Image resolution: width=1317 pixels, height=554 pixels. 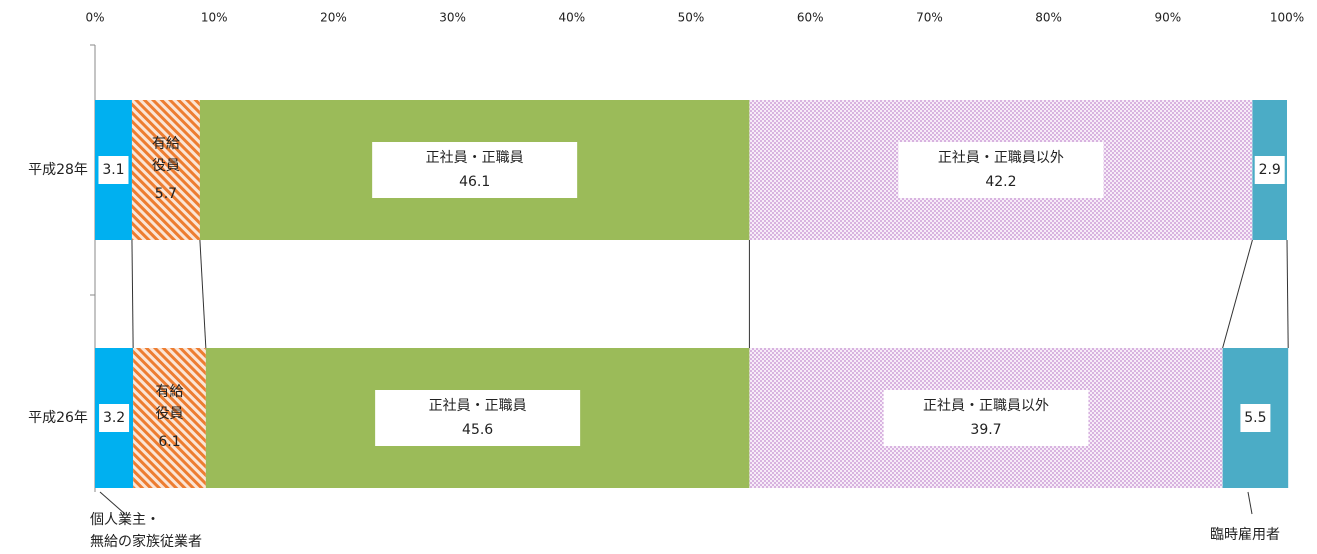 I want to click on x-tick-label: 30%, so click(x=452, y=18).